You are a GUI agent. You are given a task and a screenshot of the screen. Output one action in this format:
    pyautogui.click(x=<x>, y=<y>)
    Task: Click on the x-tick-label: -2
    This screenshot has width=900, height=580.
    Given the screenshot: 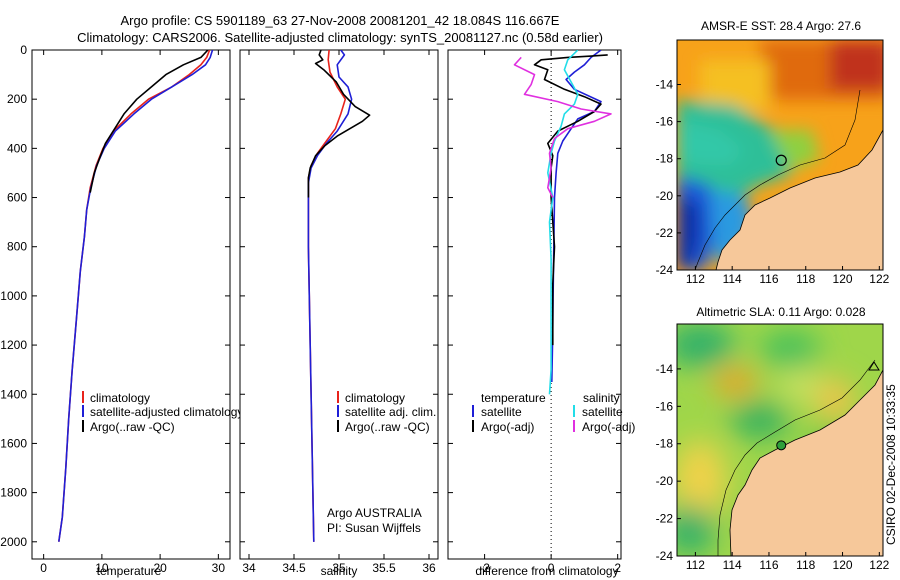 What is the action you would take?
    pyautogui.click(x=484, y=568)
    